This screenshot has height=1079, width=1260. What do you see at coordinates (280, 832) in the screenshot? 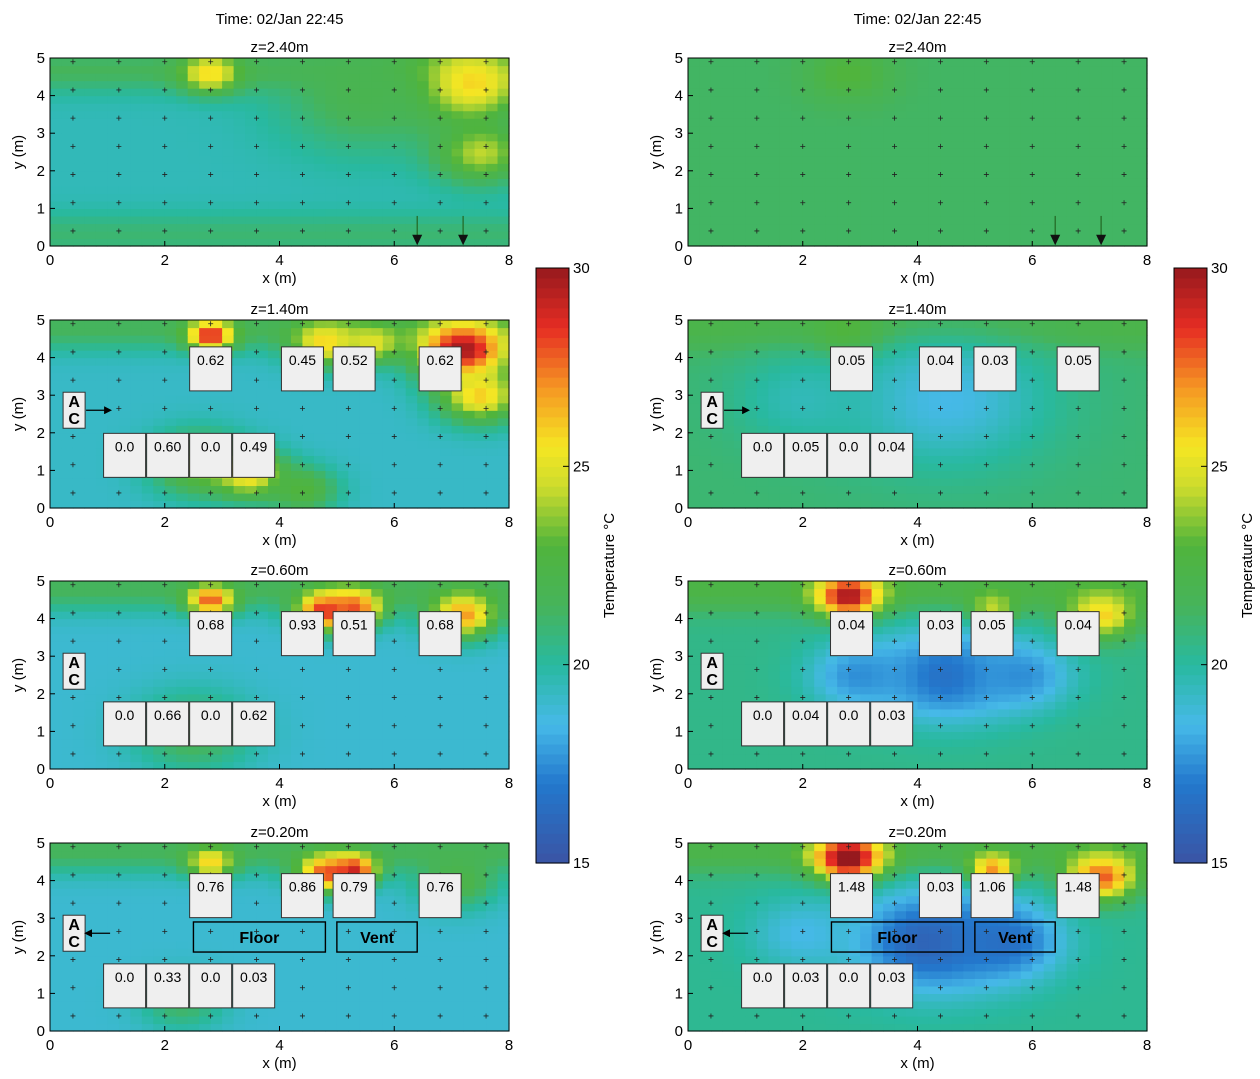
I see `z-level-label: z=0.20m` at bounding box center [280, 832].